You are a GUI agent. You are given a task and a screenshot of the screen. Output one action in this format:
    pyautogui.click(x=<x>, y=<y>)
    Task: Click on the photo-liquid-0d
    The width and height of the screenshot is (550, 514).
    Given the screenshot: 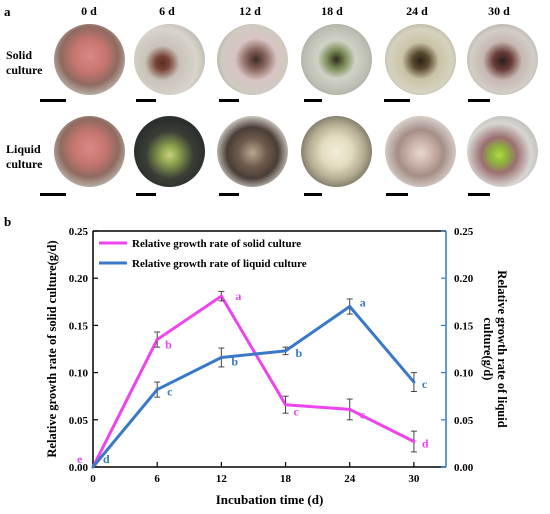 What is the action you would take?
    pyautogui.click(x=89, y=151)
    